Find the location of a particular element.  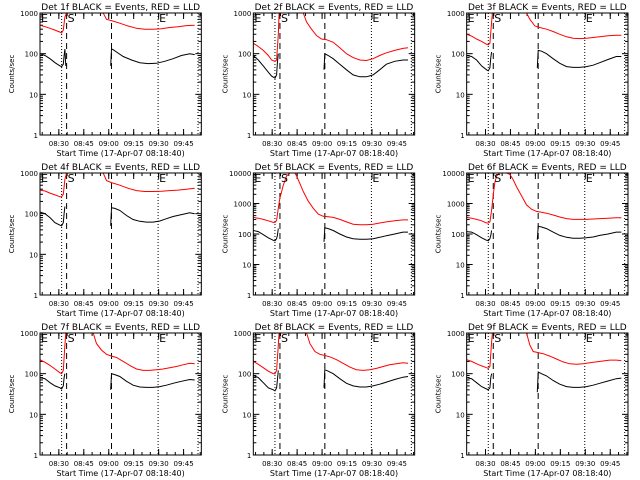

y-tick-label: 10000 is located at coordinates (453, 174).